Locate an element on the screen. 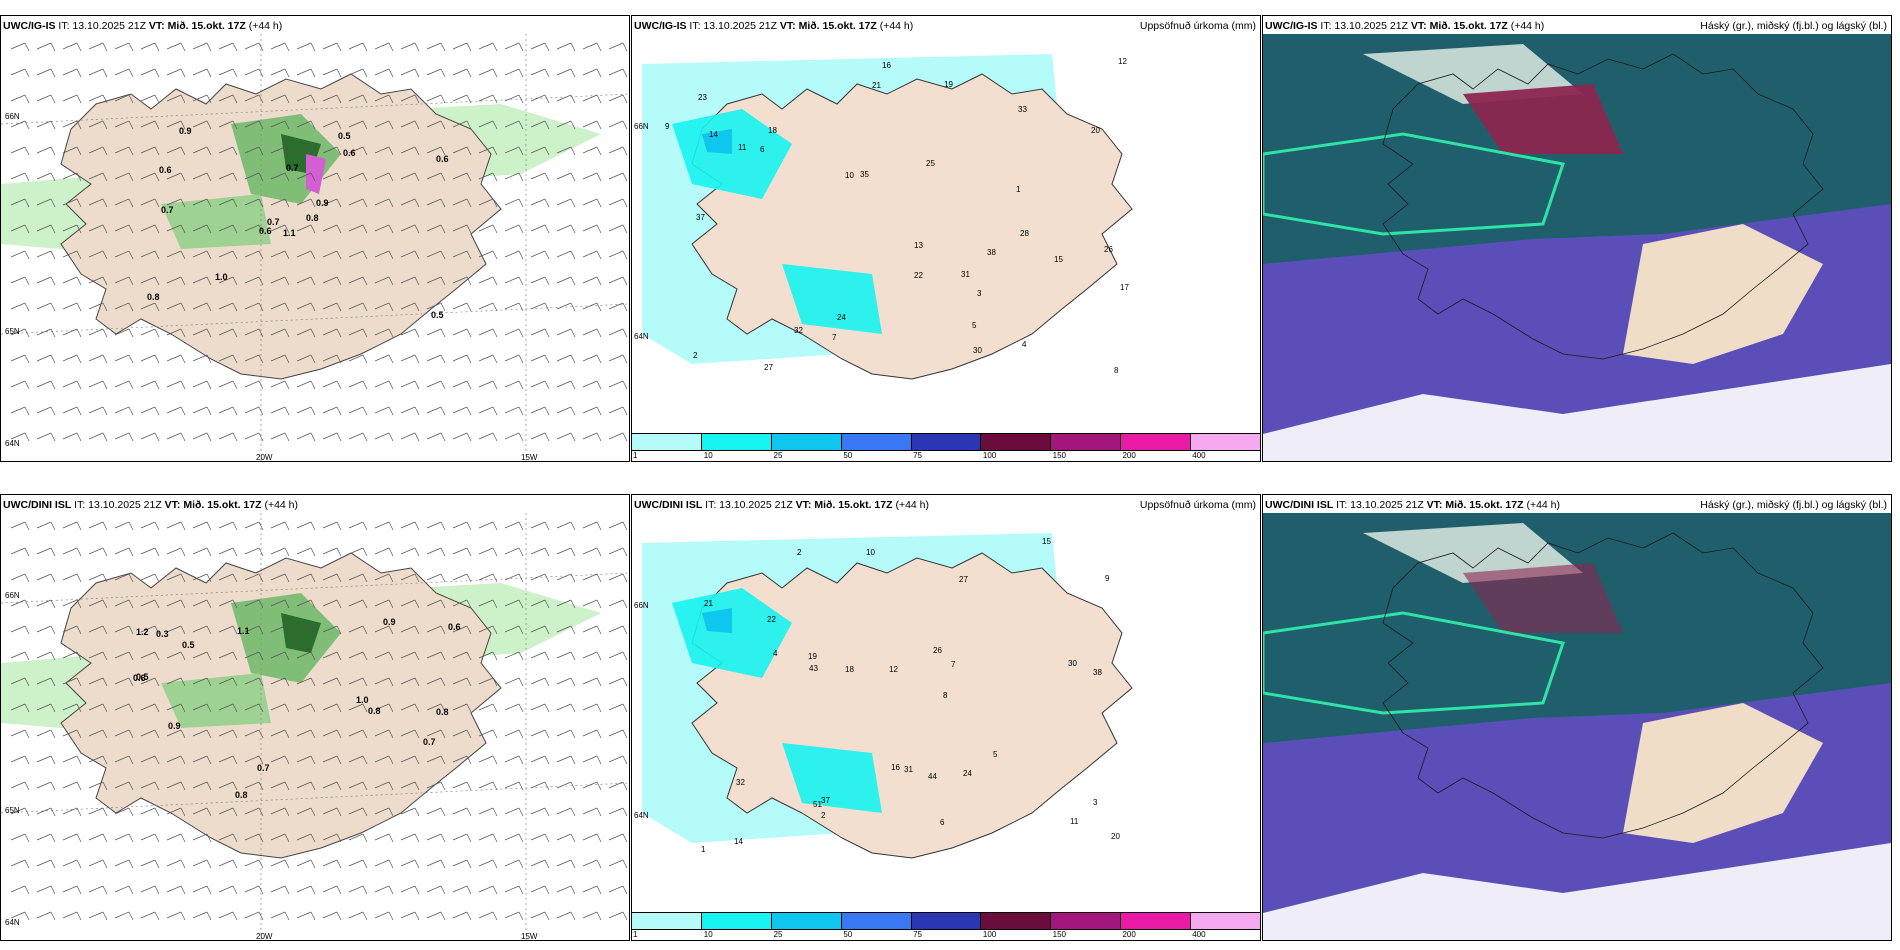  precip-area-high is located at coordinates (717, 141).